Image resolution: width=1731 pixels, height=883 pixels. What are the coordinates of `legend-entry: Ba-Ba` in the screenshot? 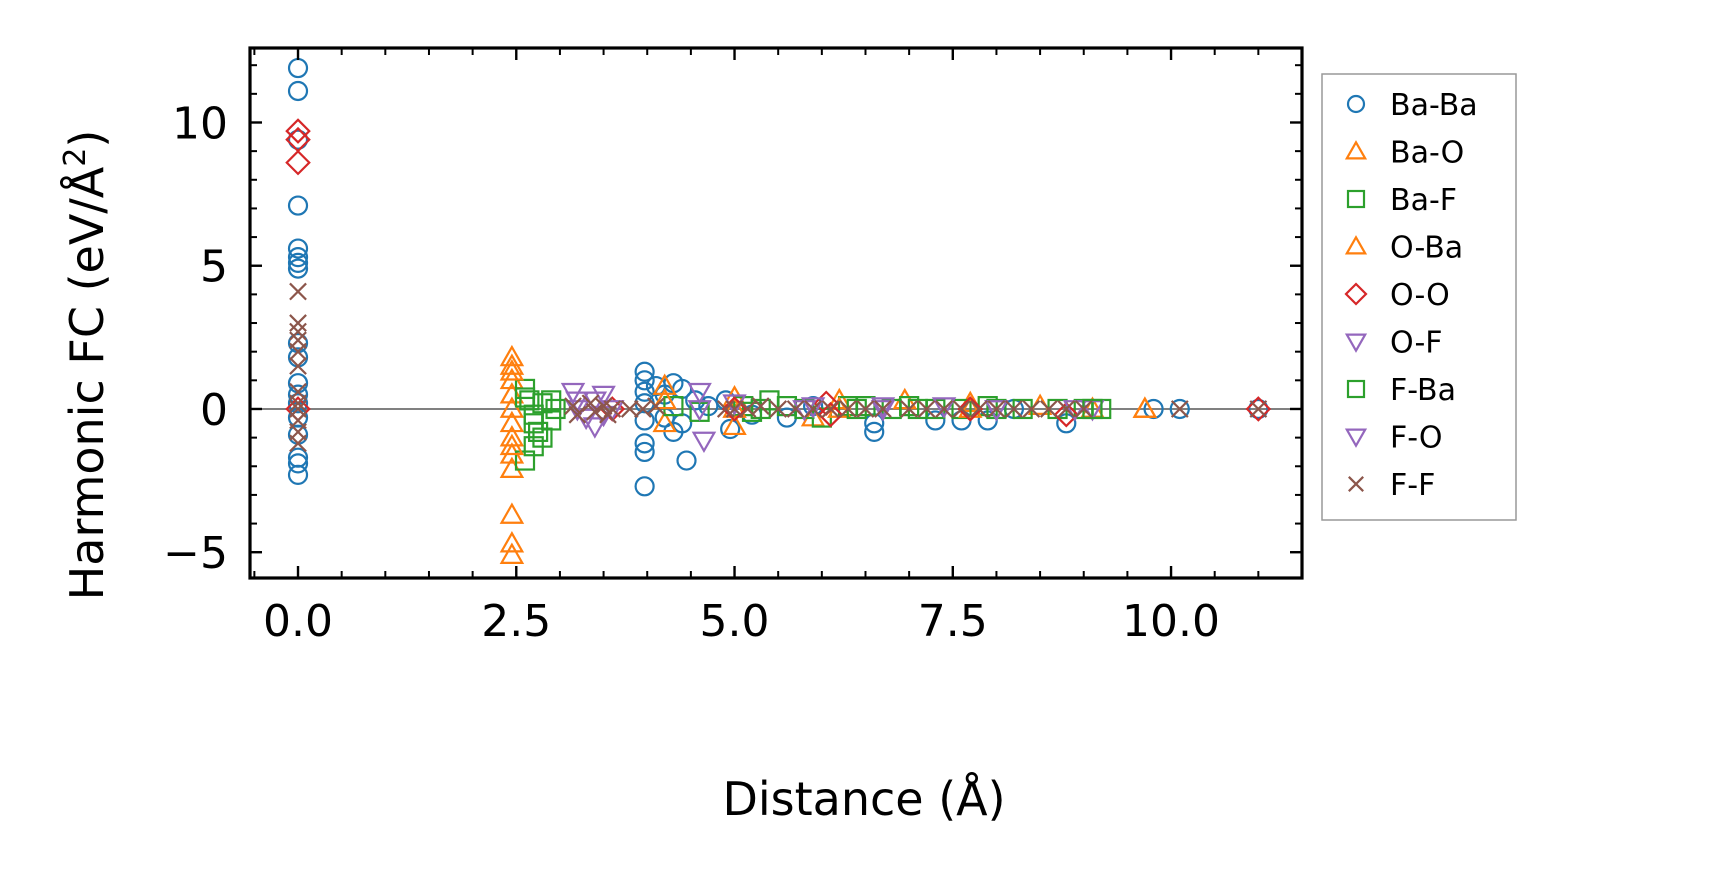 It's located at (1412, 105).